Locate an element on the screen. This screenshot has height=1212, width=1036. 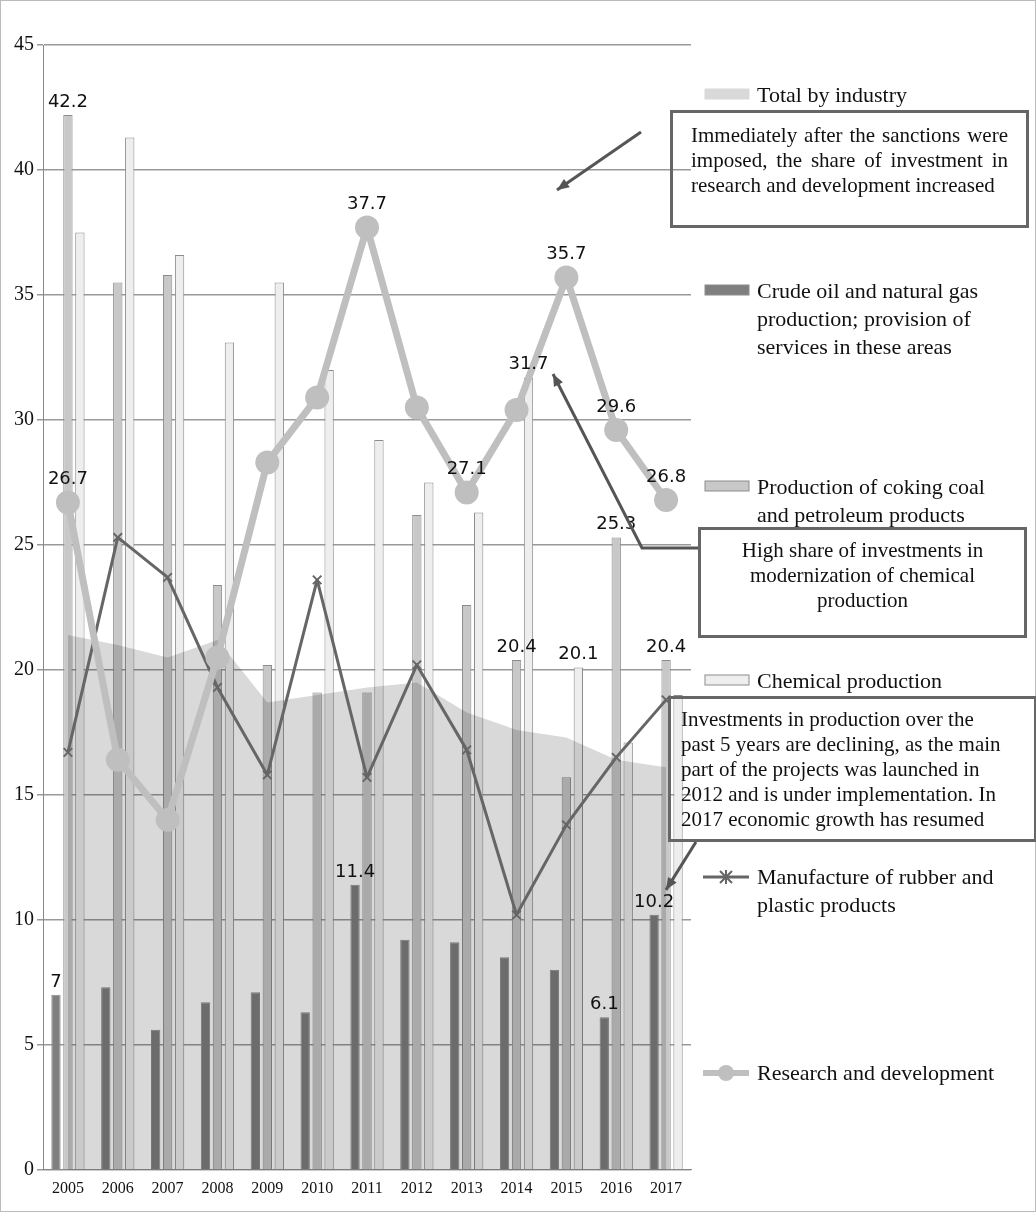
x-tick-label: 2008 is located at coordinates (217, 1187).